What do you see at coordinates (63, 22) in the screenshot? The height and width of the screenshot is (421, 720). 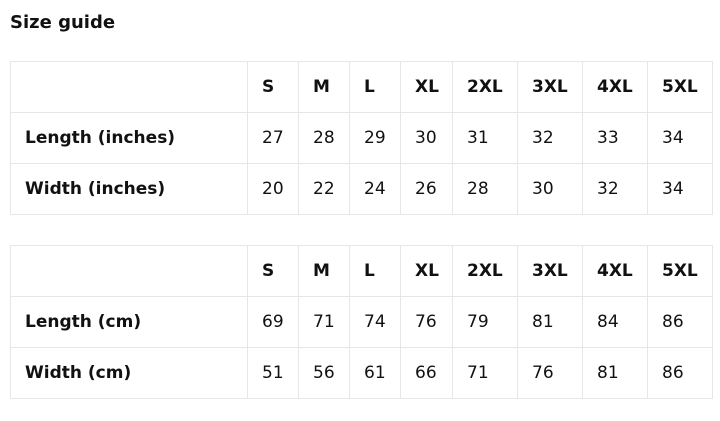 I see `page-title: Size guide` at bounding box center [63, 22].